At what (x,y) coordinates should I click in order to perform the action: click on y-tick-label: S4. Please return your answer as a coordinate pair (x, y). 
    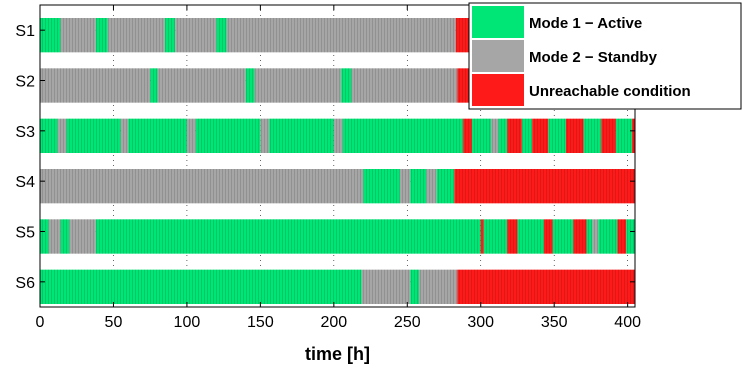
    Looking at the image, I should click on (25, 182).